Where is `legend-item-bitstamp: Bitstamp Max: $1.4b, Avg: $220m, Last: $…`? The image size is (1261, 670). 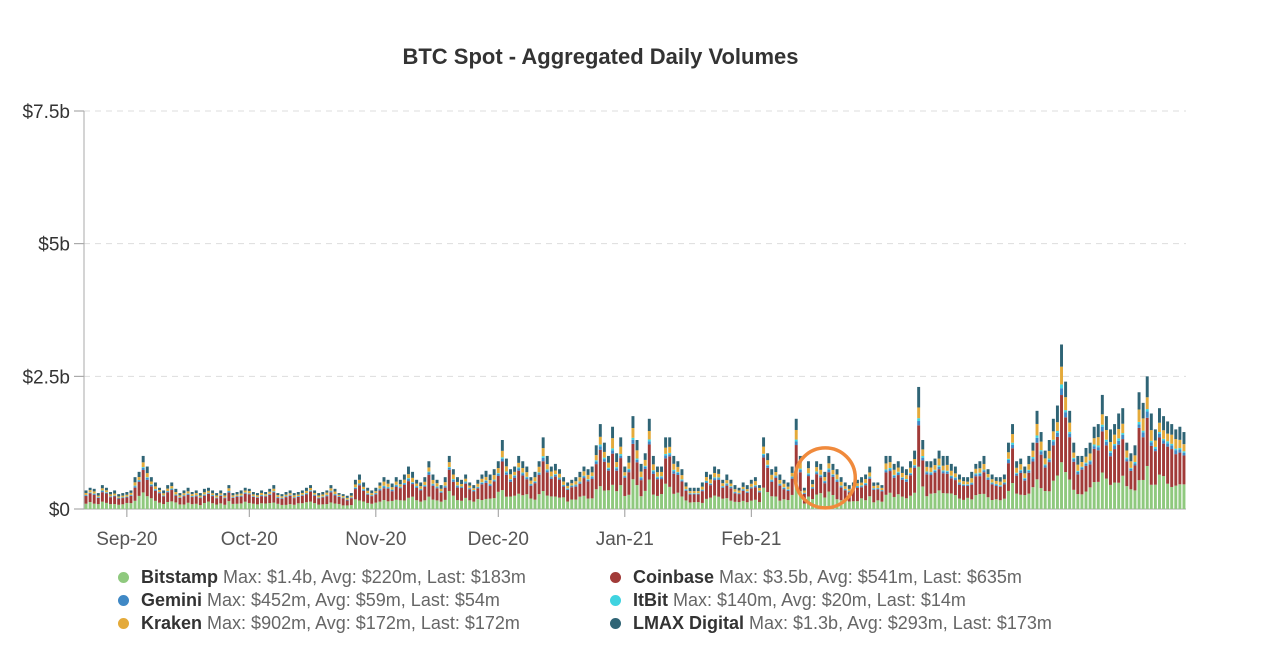
legend-item-bitstamp: Bitstamp Max: $1.4b, Avg: $220m, Last: $… is located at coordinates (322, 577).